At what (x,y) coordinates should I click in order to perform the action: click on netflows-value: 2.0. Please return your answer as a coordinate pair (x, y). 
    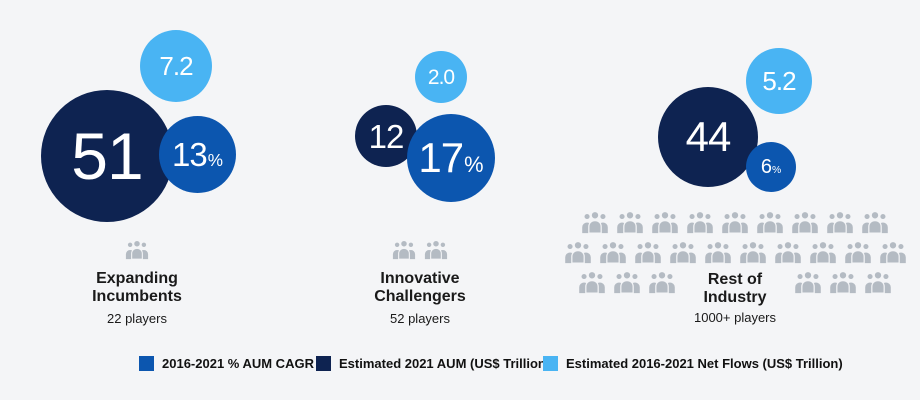
    Looking at the image, I should click on (441, 77).